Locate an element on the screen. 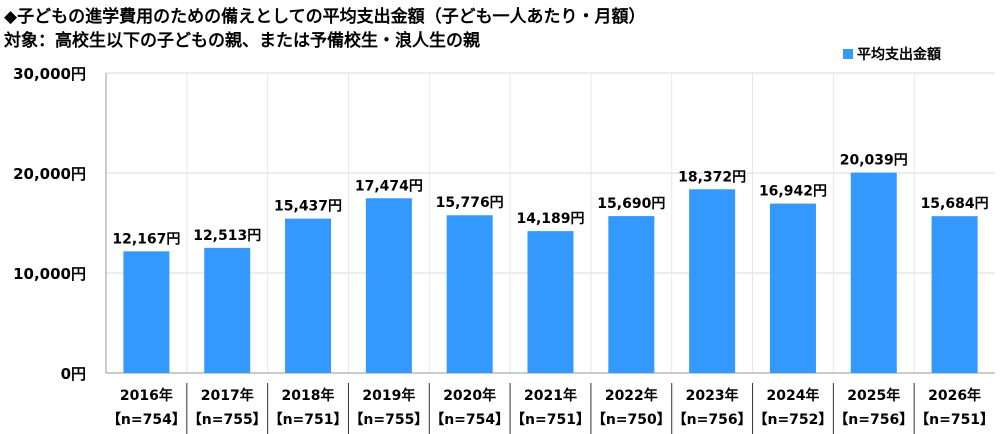 The width and height of the screenshot is (1000, 434). x-tick-label: 2018年 is located at coordinates (308, 395).